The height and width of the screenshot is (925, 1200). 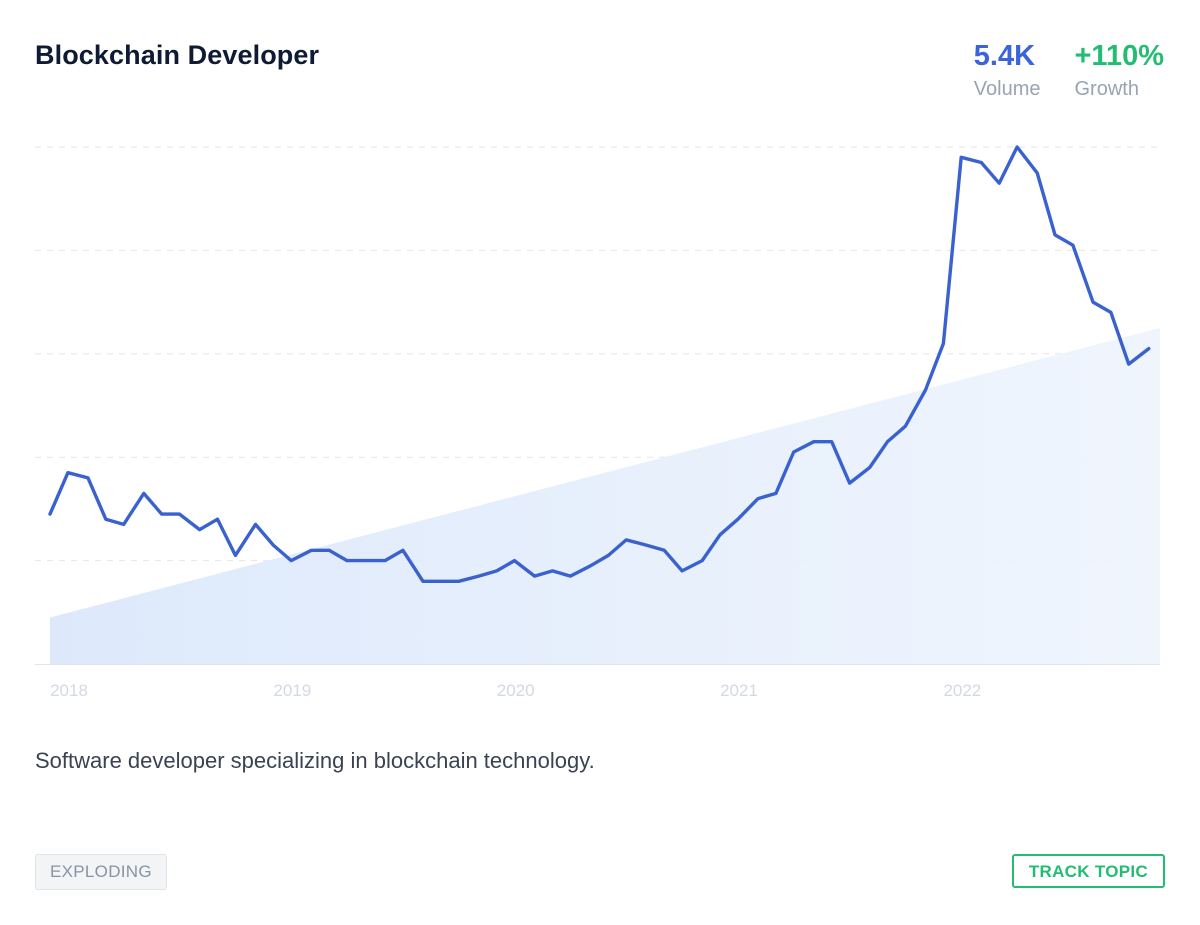 What do you see at coordinates (1088, 871) in the screenshot?
I see `track-topic-button: TRACK TOPIC` at bounding box center [1088, 871].